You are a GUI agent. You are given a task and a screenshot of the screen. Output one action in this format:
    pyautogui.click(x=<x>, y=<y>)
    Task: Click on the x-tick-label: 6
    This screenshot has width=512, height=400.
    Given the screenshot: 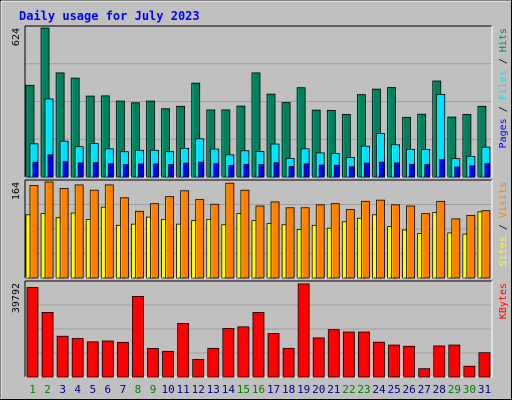 What is the action you would take?
    pyautogui.click(x=108, y=389)
    